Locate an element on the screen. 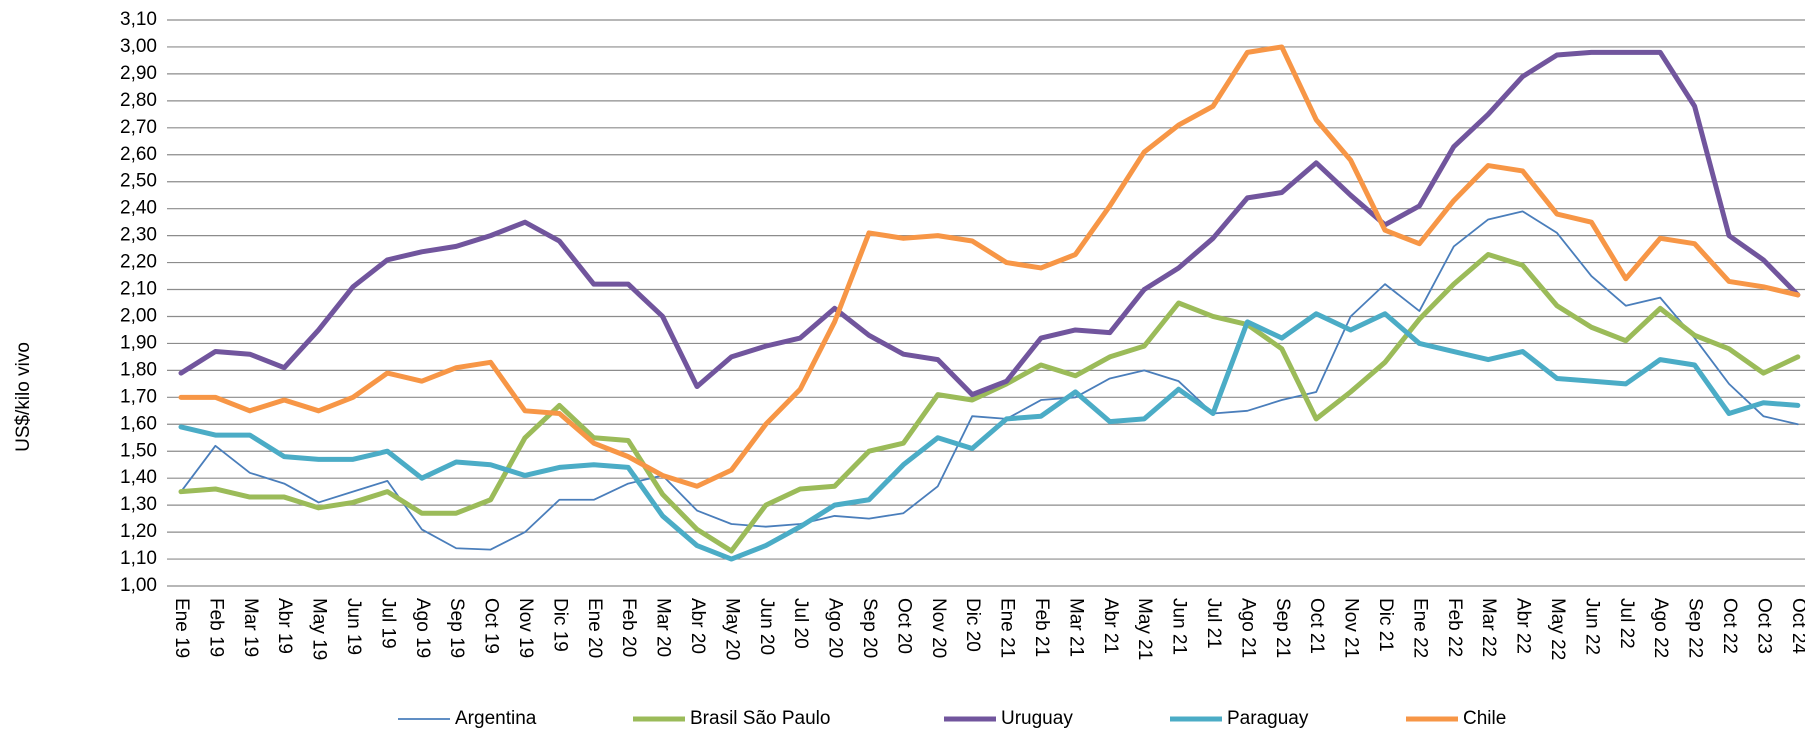 The width and height of the screenshot is (1805, 733). x-tick-label: Ago 19 is located at coordinates (422, 628).